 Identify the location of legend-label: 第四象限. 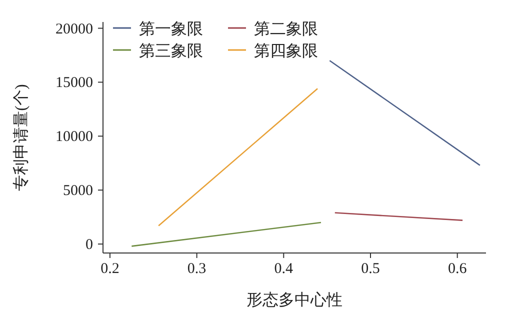
(286, 51).